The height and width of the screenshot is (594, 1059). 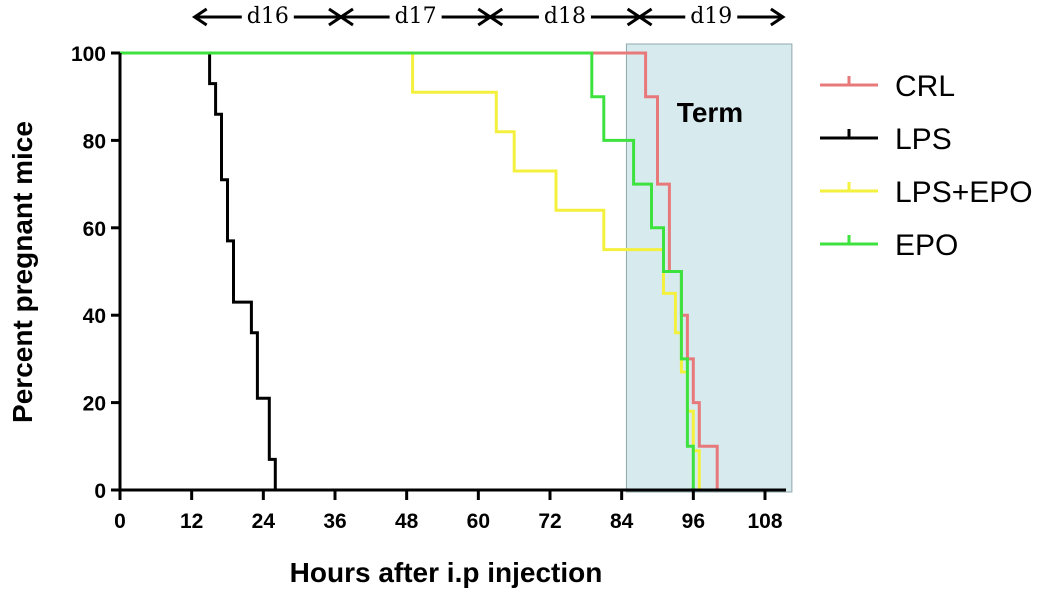 What do you see at coordinates (710, 112) in the screenshot?
I see `term-label: Term` at bounding box center [710, 112].